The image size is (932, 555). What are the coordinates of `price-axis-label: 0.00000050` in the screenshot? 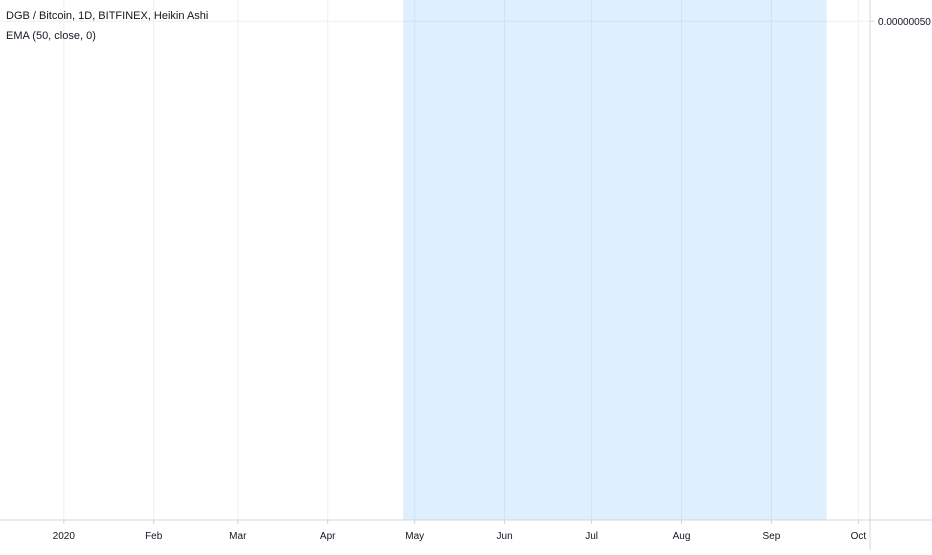 It's located at (904, 22).